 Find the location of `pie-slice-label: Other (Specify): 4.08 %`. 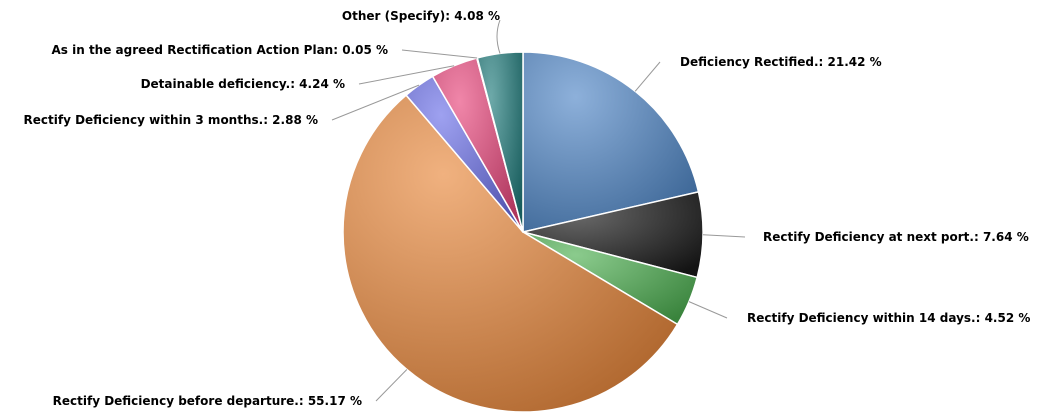

pie-slice-label: Other (Specify): 4.08 % is located at coordinates (421, 16).